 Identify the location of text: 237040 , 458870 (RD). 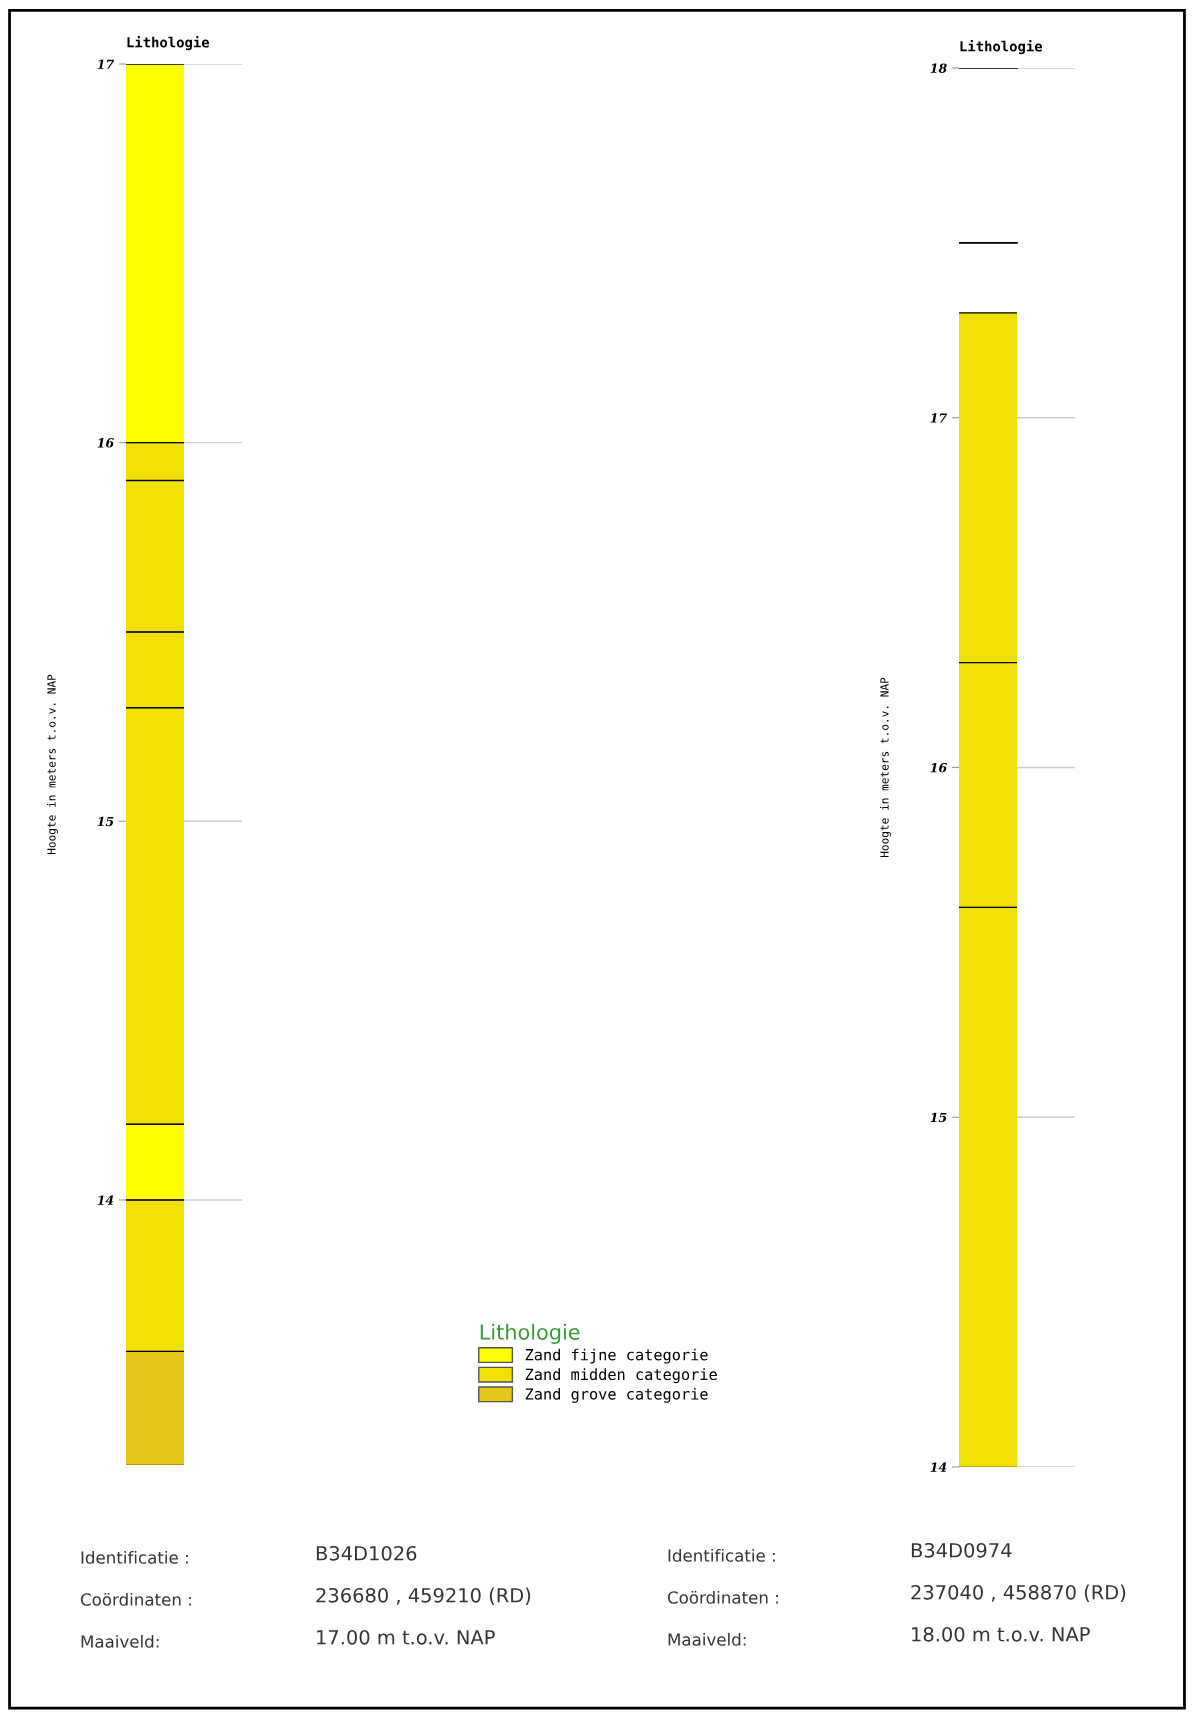
(1018, 1593).